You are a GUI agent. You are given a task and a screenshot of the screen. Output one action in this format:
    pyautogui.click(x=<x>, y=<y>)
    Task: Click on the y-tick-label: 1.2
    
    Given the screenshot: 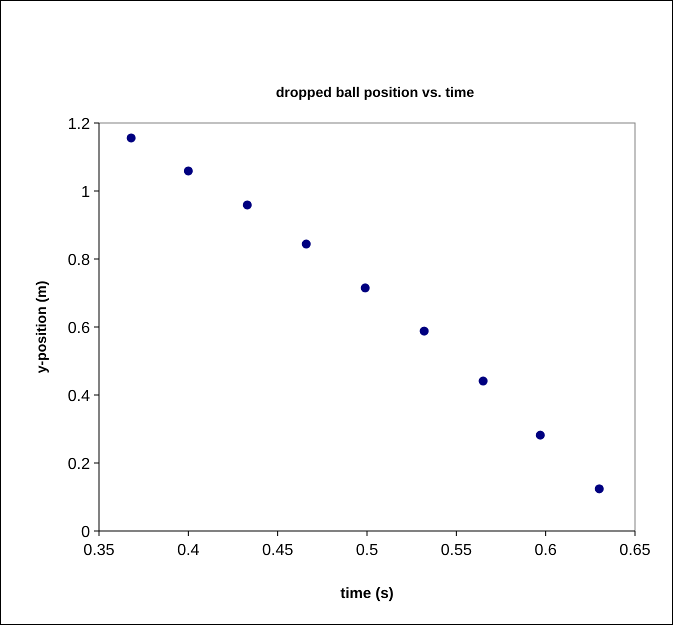 What is the action you would take?
    pyautogui.click(x=79, y=124)
    